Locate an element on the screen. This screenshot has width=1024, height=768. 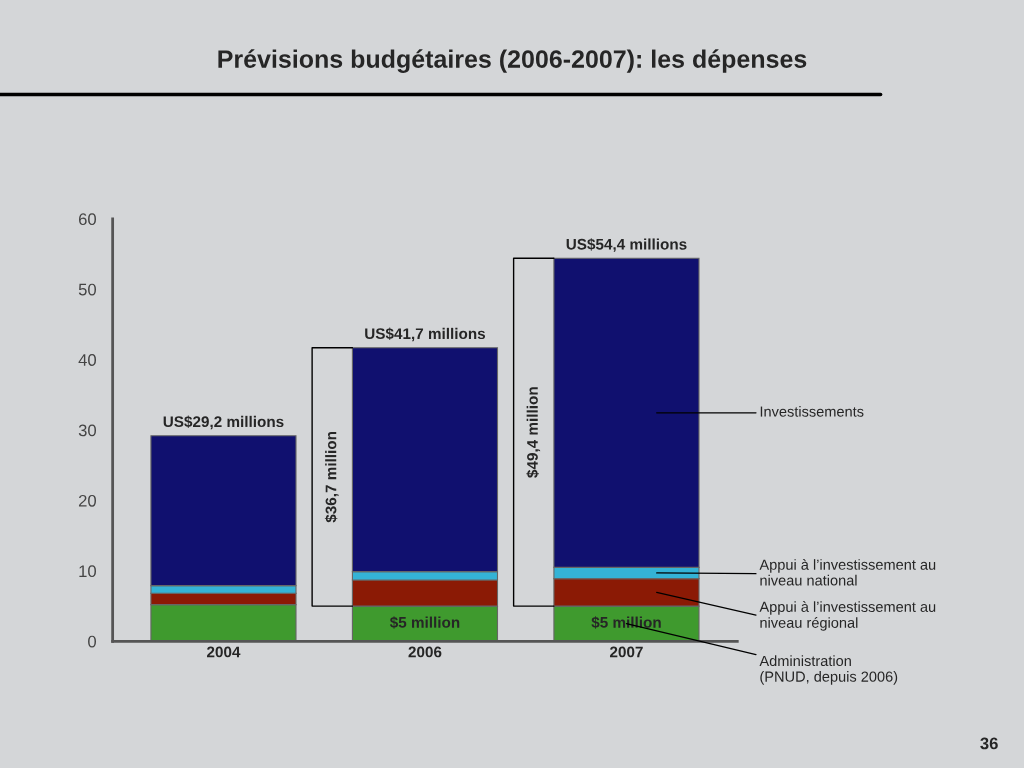
text: Appui à l’investissement au niveau régional is located at coordinates (847, 616).